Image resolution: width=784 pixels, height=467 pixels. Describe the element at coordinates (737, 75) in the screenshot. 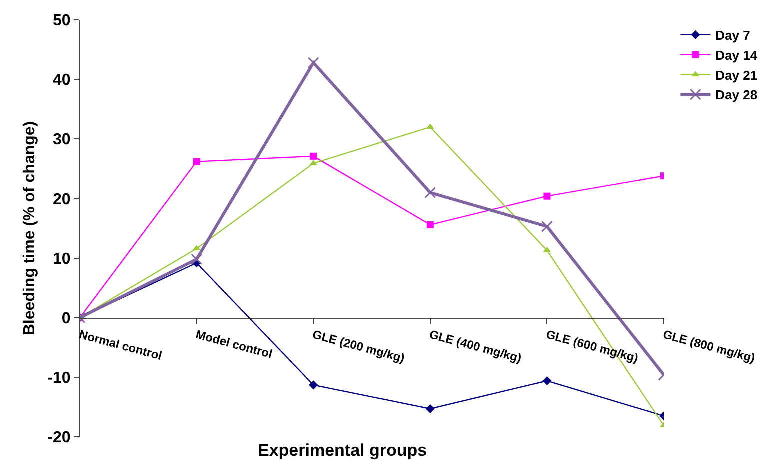

I see `legend-label: Day 21` at that location.